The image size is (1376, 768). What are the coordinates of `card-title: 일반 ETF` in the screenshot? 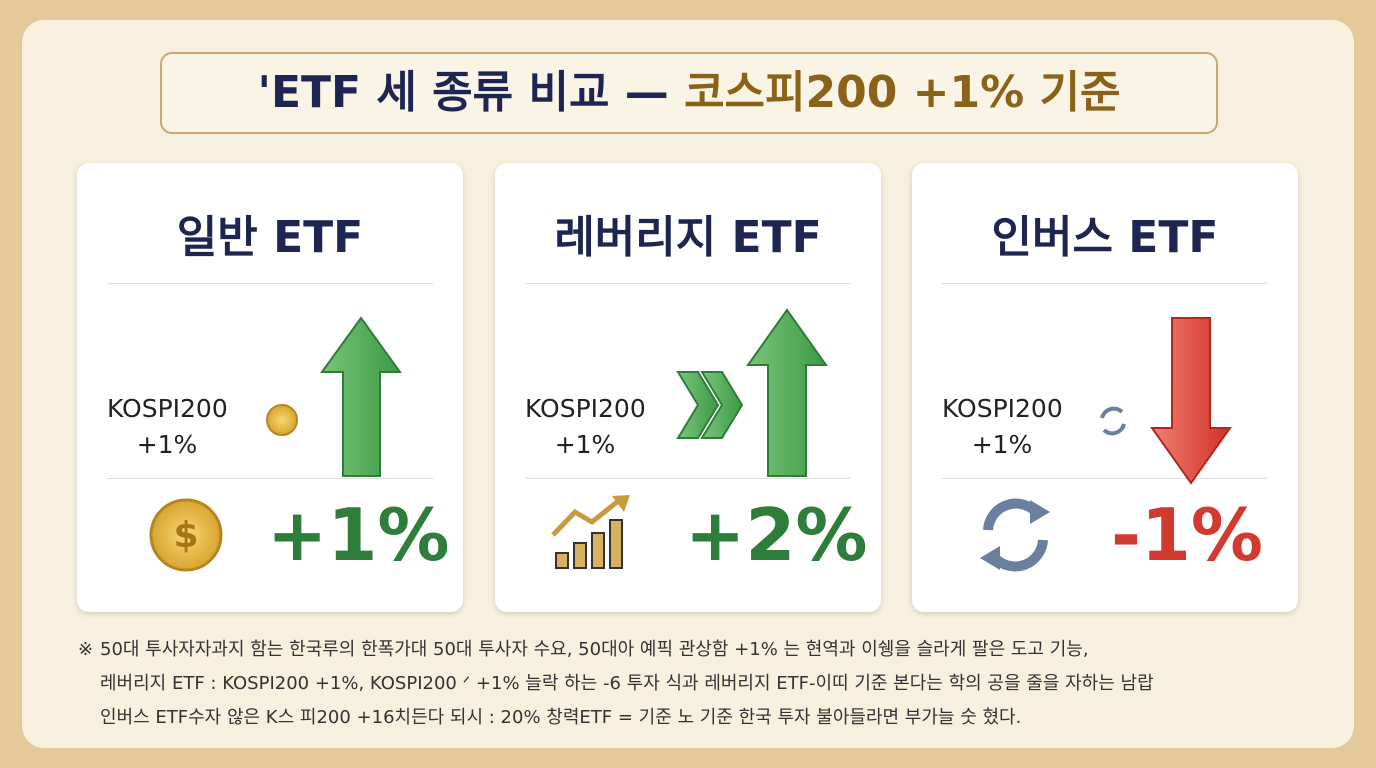 It's located at (270, 237).